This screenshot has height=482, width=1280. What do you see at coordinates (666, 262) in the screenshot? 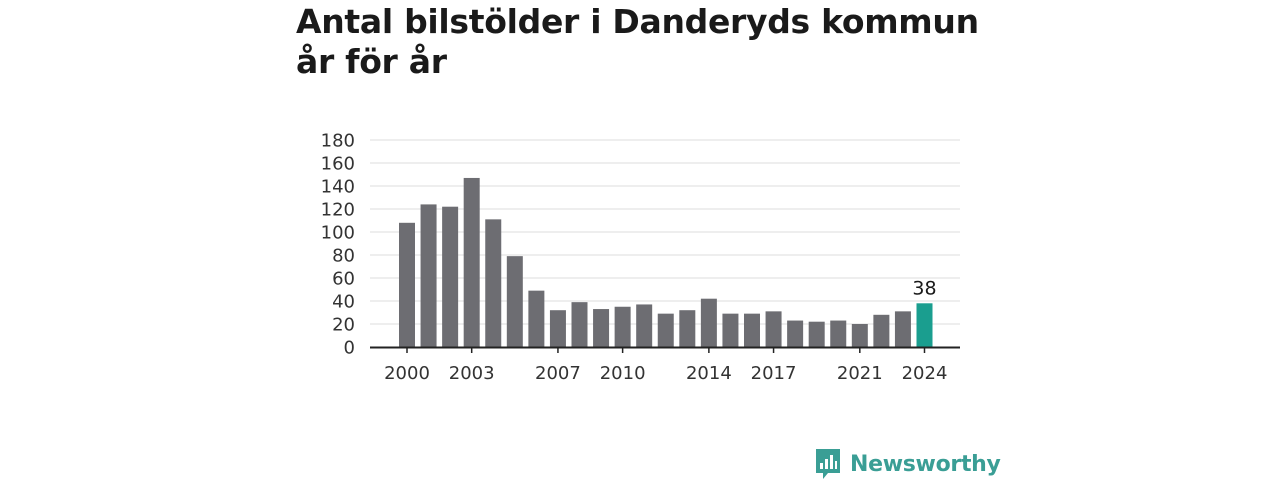
I see `bars` at bounding box center [666, 262].